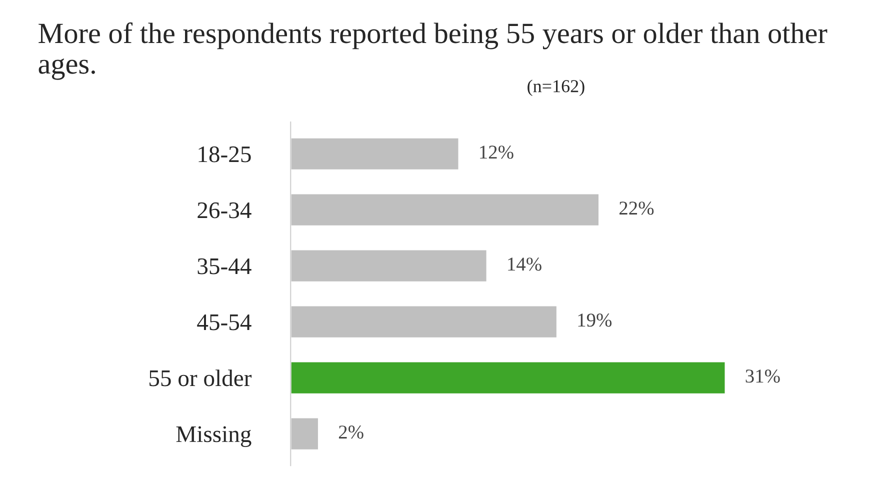 The image size is (878, 498). What do you see at coordinates (201, 378) in the screenshot?
I see `y-tick-label: 55 or older` at bounding box center [201, 378].